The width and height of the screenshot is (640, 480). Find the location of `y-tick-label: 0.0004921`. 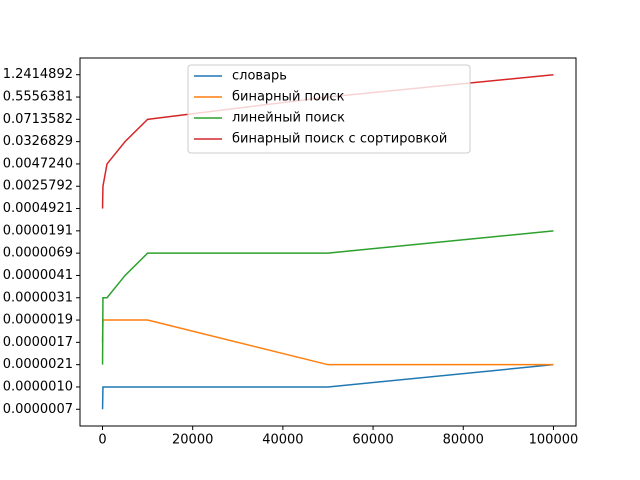

y-tick-label: 0.0004921 is located at coordinates (38, 208).